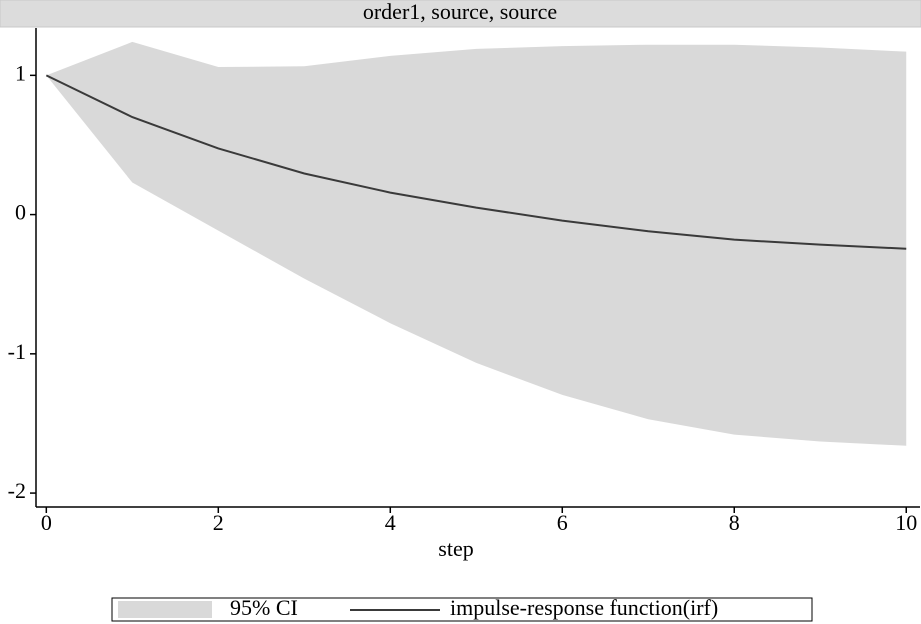  What do you see at coordinates (20, 72) in the screenshot?
I see `y-tick-label: 1` at bounding box center [20, 72].